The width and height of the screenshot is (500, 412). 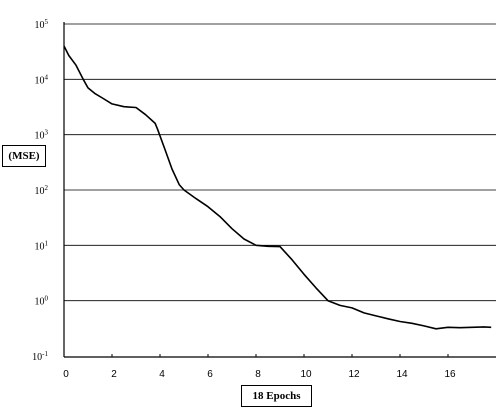 What do you see at coordinates (66, 374) in the screenshot?
I see `x-tick-label: 0` at bounding box center [66, 374].